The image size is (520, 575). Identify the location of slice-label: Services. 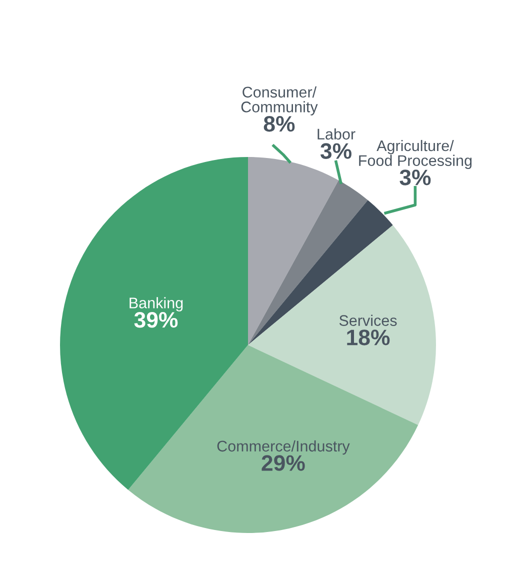
(368, 320).